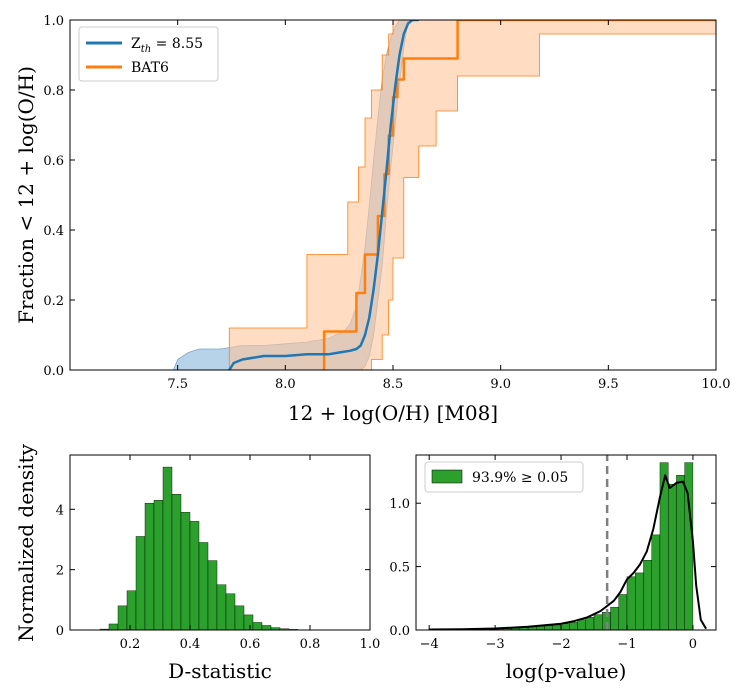 This screenshot has height=698, width=747. I want to click on top-xtick-label: 10.0, so click(716, 384).